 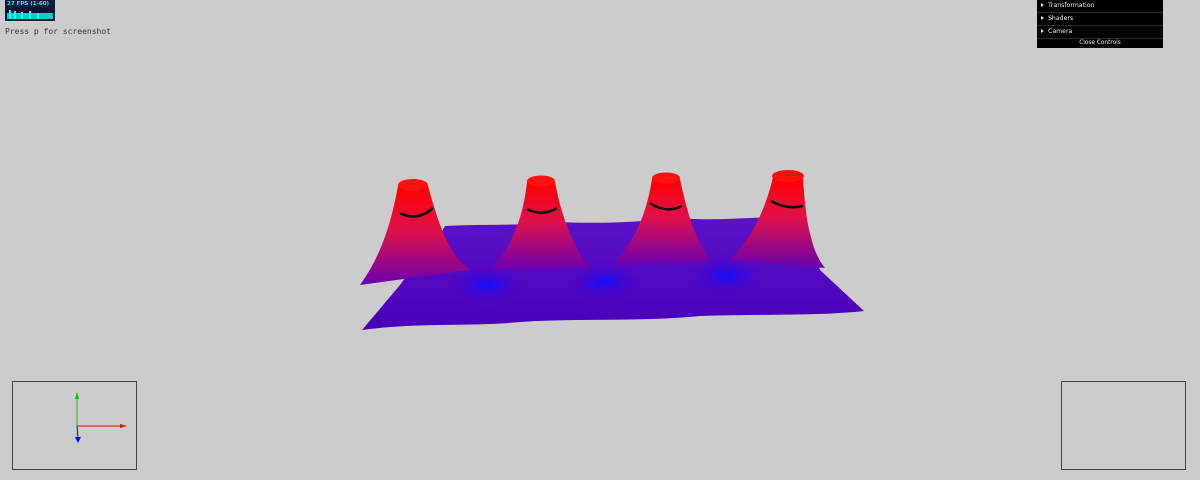 What do you see at coordinates (1060, 31) in the screenshot?
I see `folder-label: Camera` at bounding box center [1060, 31].